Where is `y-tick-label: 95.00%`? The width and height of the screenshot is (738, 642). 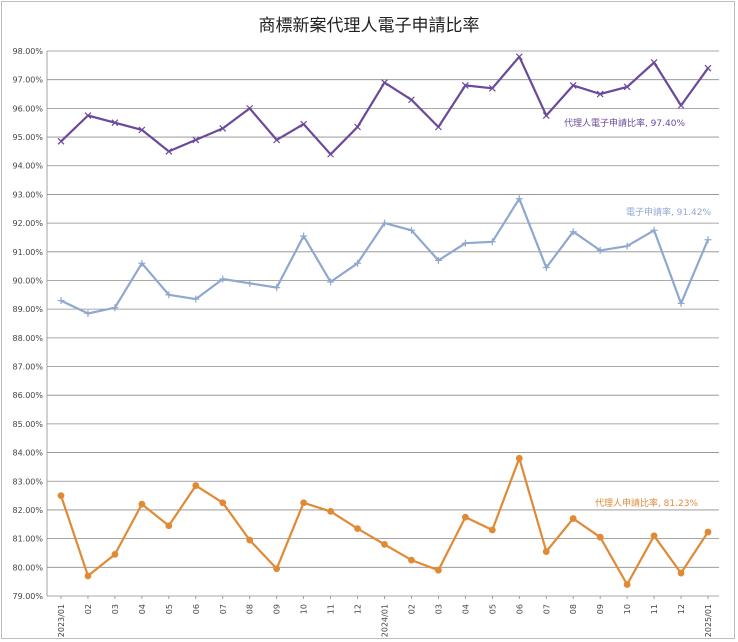 y-tick-label: 95.00% is located at coordinates (27, 137).